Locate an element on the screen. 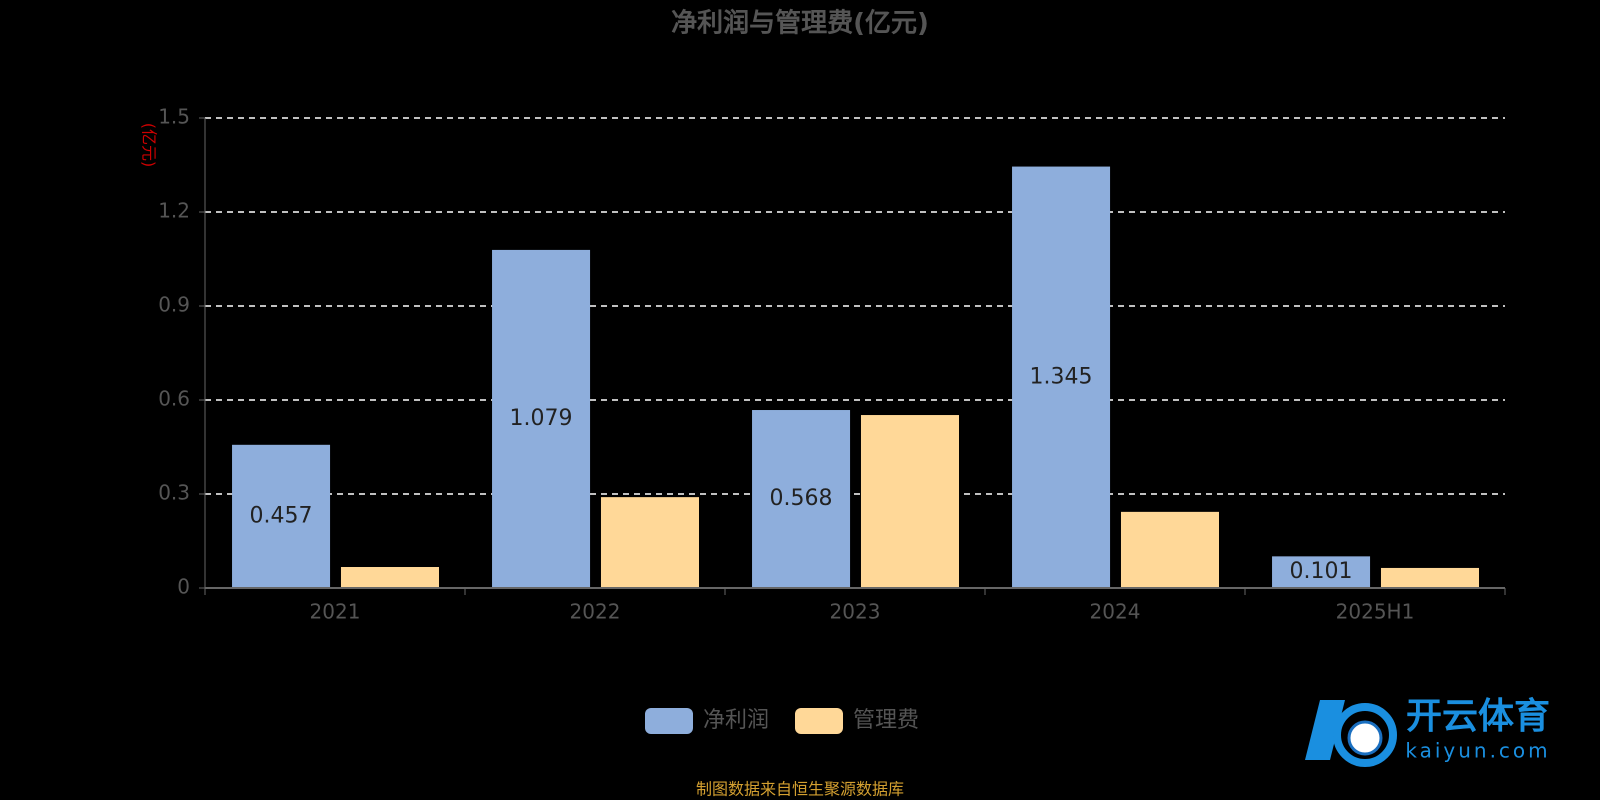 The width and height of the screenshot is (1600, 800). y-axis-label: (亿元) is located at coordinates (149, 145).